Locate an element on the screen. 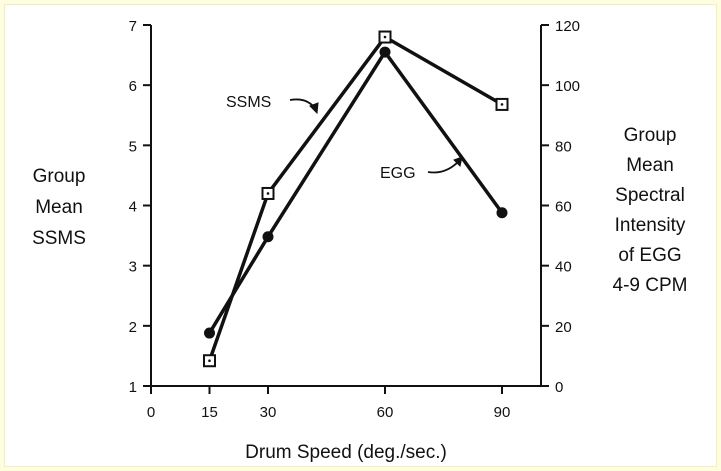  left-y-tick-label: 7 is located at coordinates (133, 26).